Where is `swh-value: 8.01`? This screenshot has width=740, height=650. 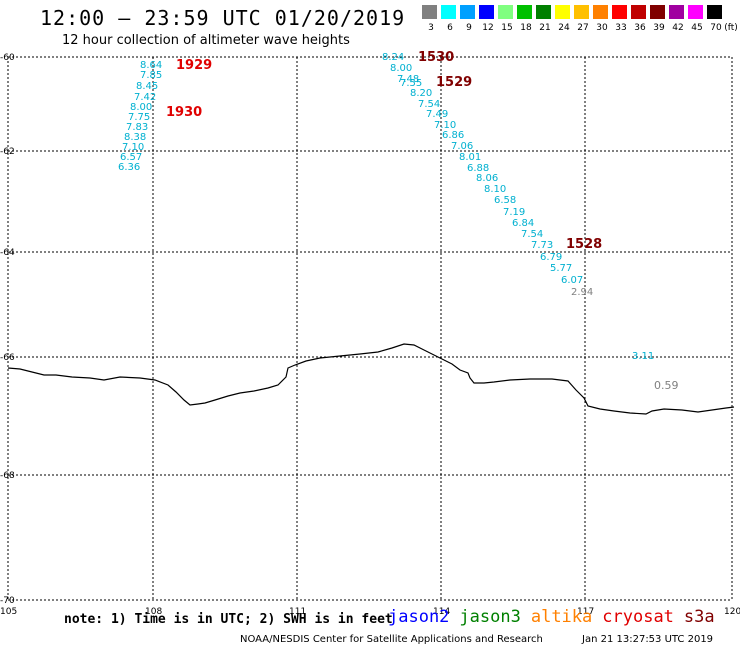
swh-value: 8.01 is located at coordinates (470, 157).